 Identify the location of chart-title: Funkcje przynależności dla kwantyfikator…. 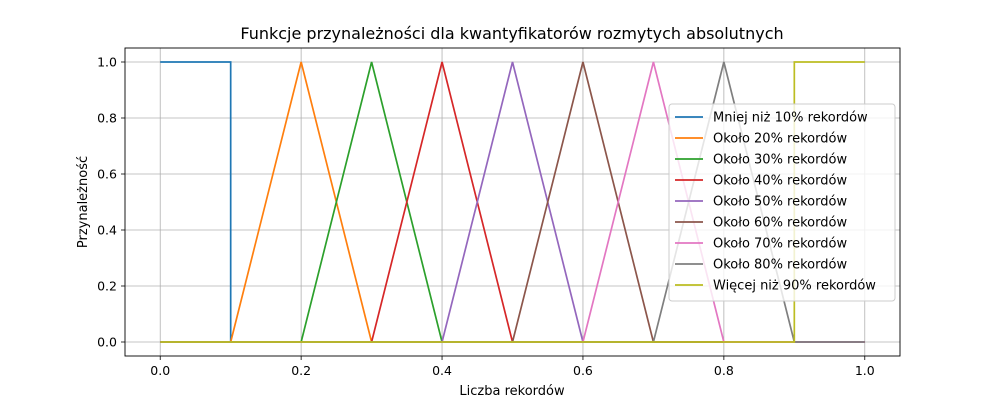
(511, 33).